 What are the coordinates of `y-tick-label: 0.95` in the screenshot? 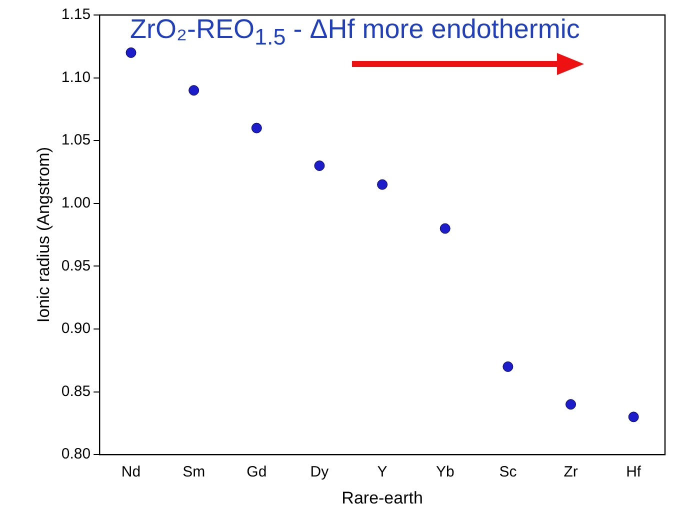 It's located at (76, 265).